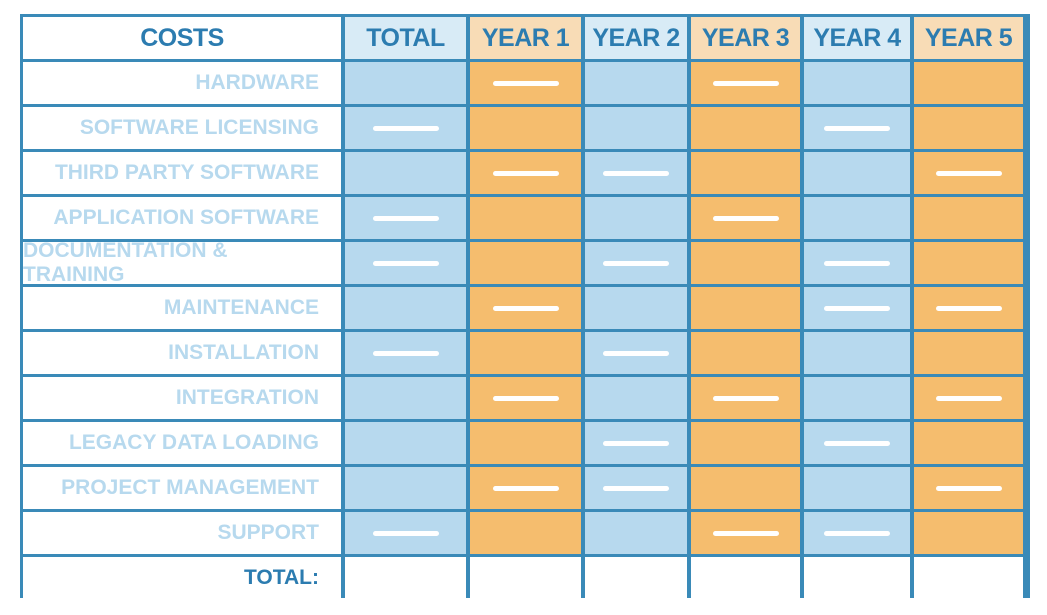 The image size is (1047, 615). Describe the element at coordinates (182, 128) in the screenshot. I see `row-label: SOFTWARE LICENSING` at that location.